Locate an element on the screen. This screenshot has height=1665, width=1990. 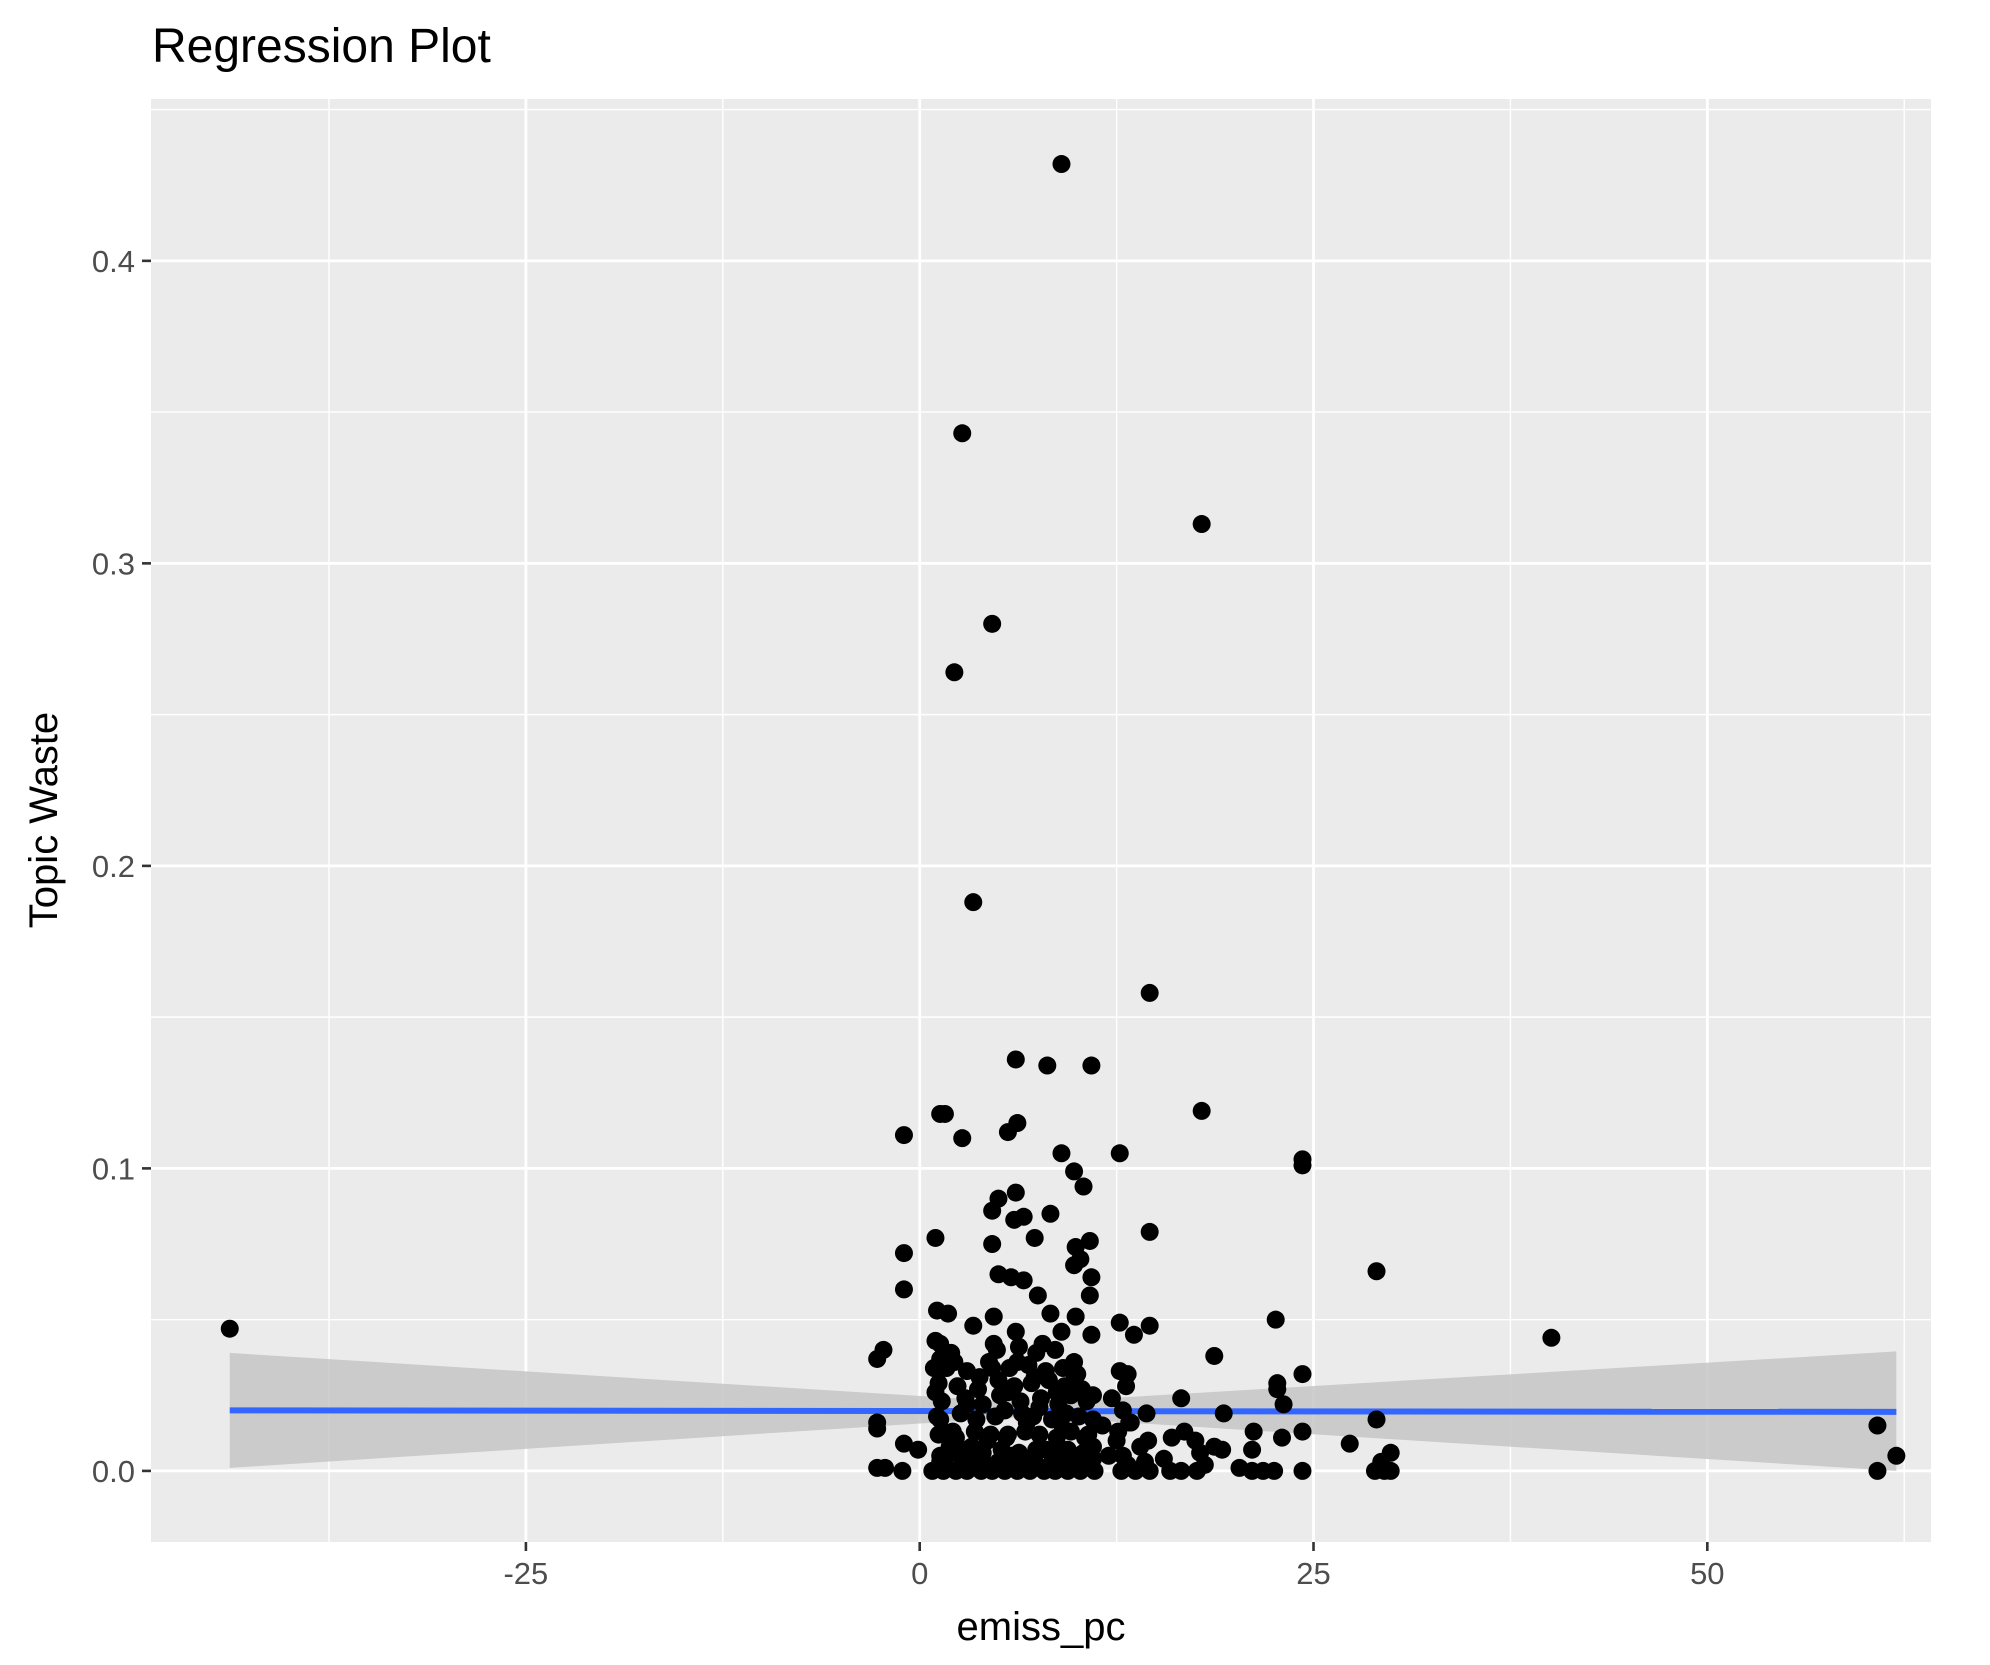
chart-title: Regression Plot is located at coordinates (321, 46).